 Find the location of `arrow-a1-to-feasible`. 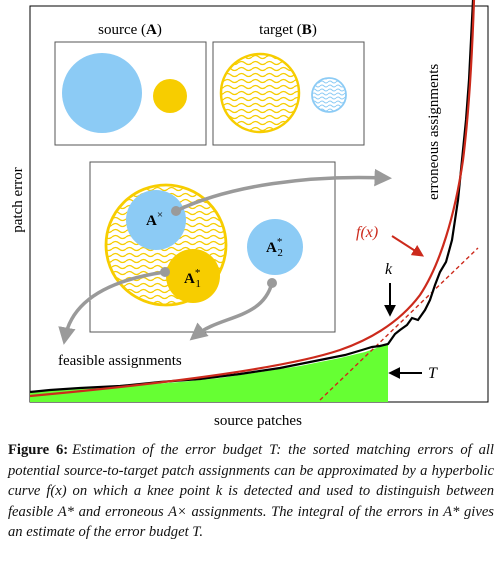

arrow-a1-to-feasible is located at coordinates (112, 307).